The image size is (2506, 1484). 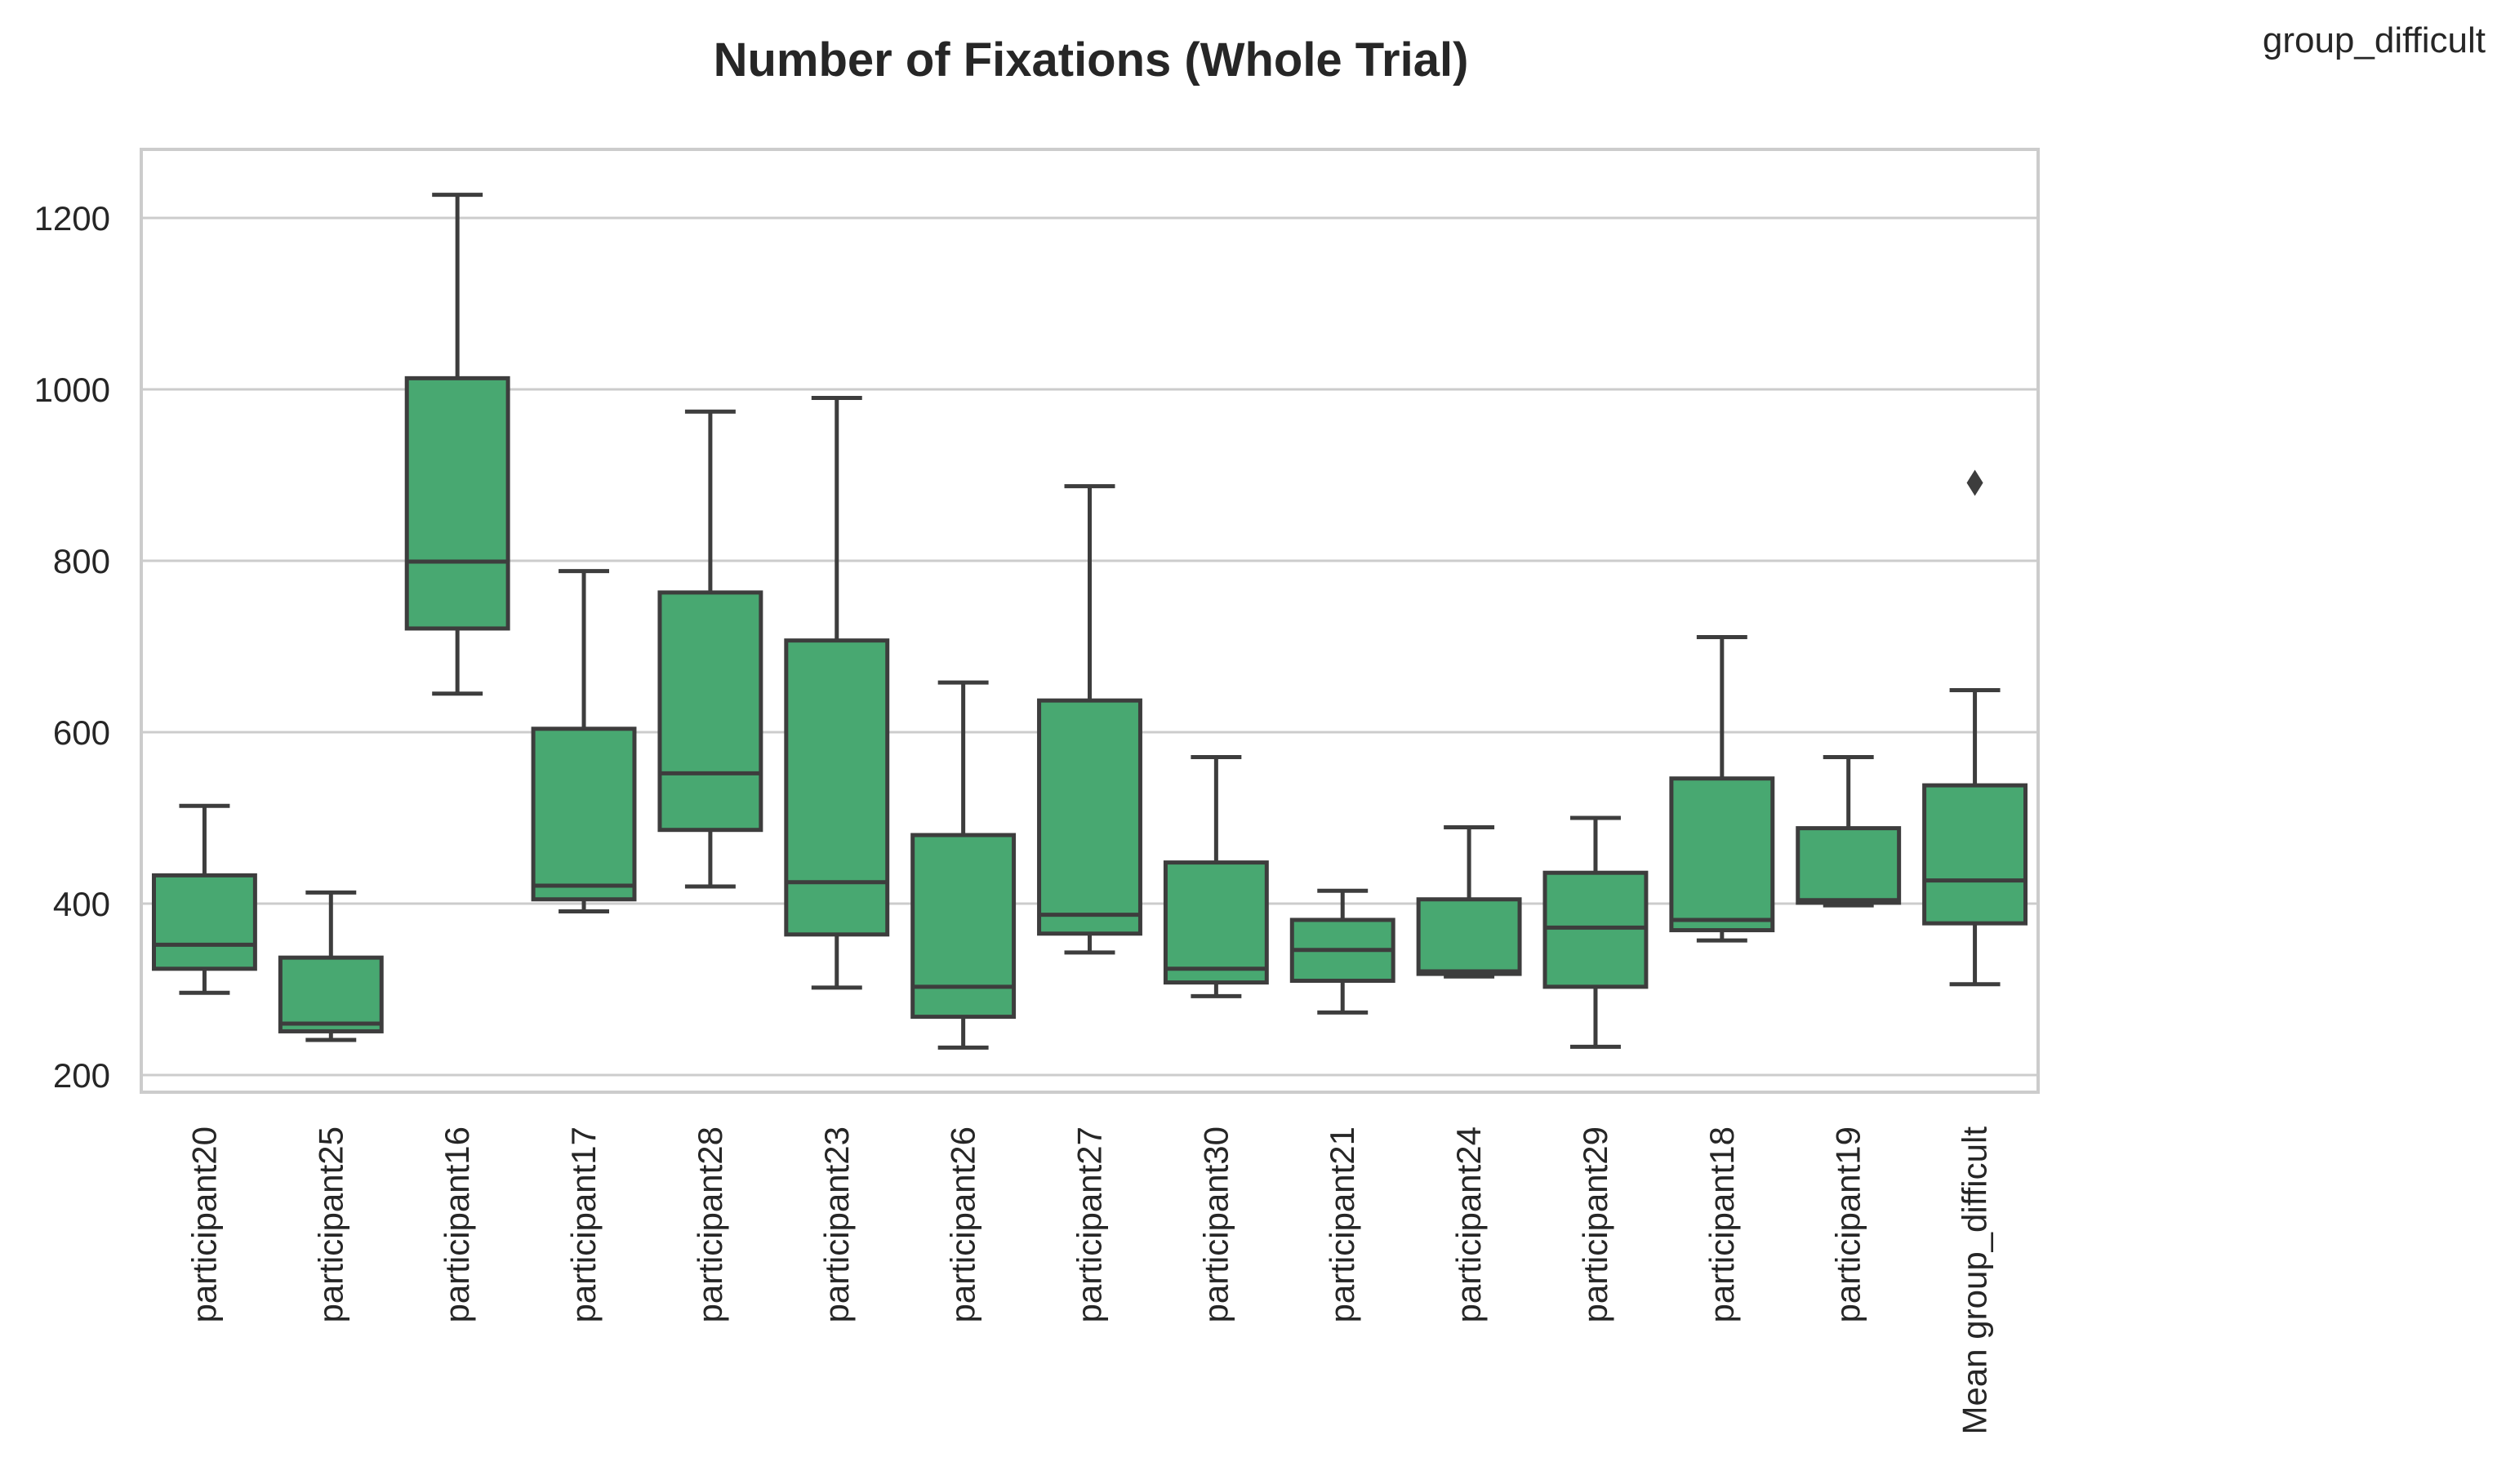 I want to click on x-tick-label: participant25, so click(x=330, y=1224).